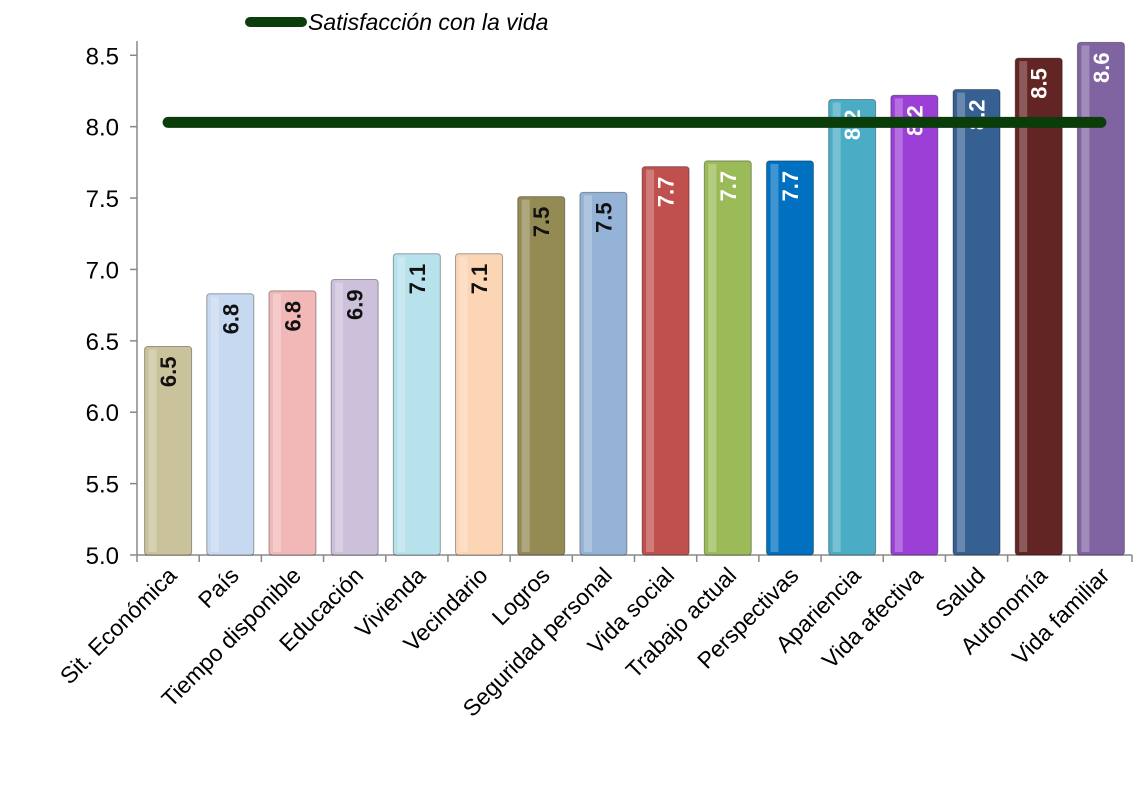  I want to click on y-tick-label: 8.5, so click(102, 56).